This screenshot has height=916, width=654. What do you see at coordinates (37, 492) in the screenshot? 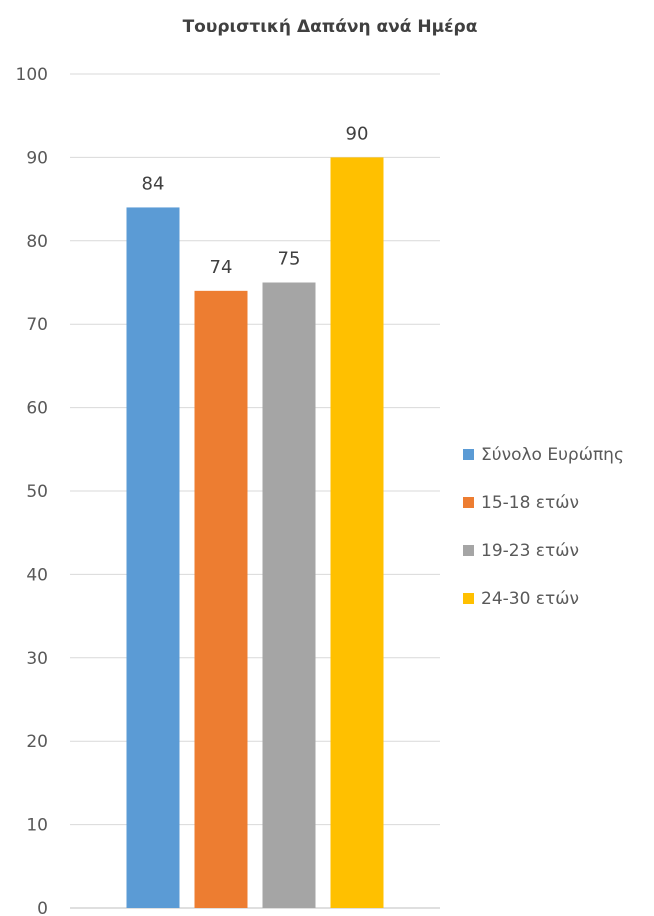
I see `y-tick-label: 50` at bounding box center [37, 492].